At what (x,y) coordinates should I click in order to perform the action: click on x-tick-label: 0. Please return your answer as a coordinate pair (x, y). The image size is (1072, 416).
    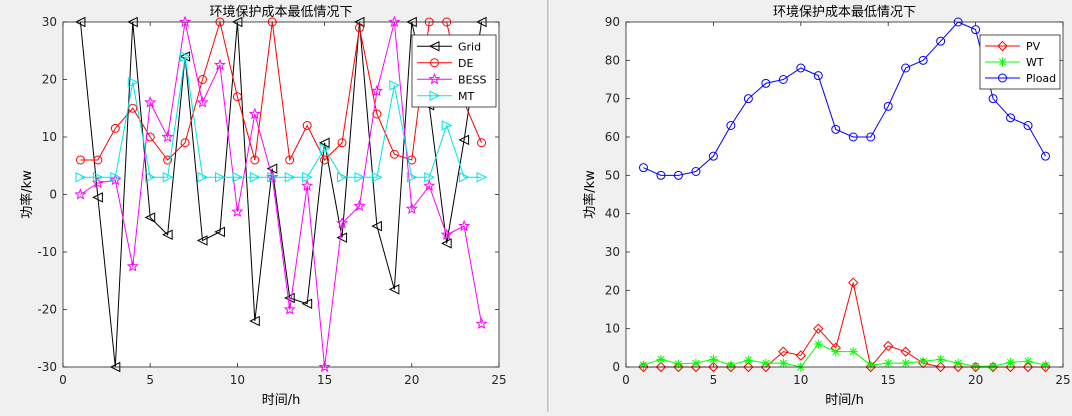
    Looking at the image, I should click on (626, 380).